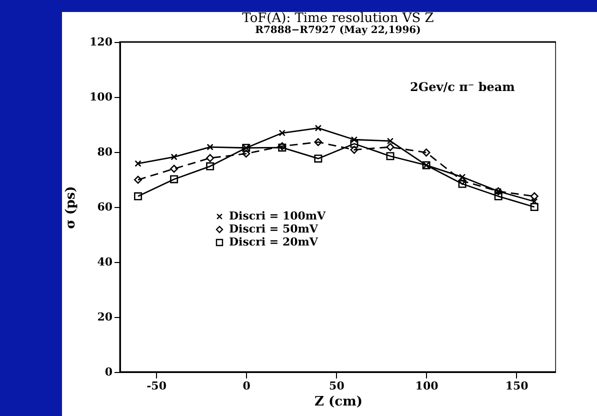 The image size is (597, 416). Describe the element at coordinates (273, 229) in the screenshot. I see `legend-label: Discri = 50mV` at that location.